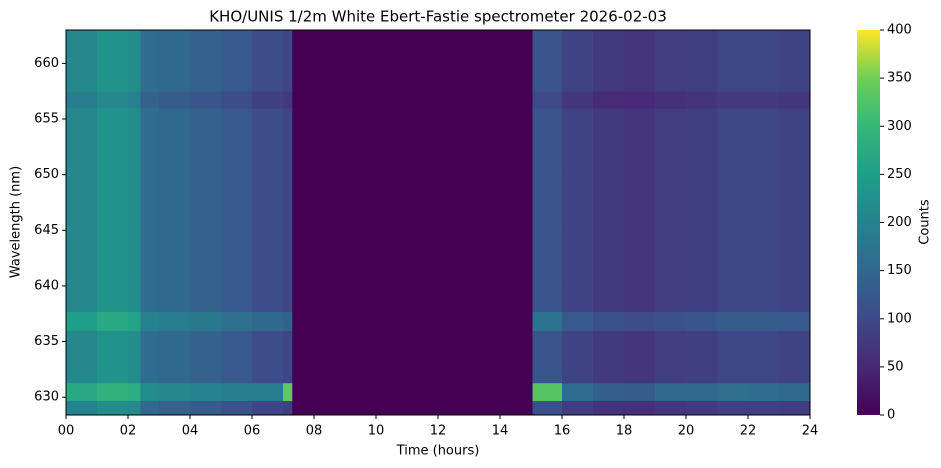 The height and width of the screenshot is (468, 941). I want to click on colorbar-tick-label: 100, so click(899, 318).